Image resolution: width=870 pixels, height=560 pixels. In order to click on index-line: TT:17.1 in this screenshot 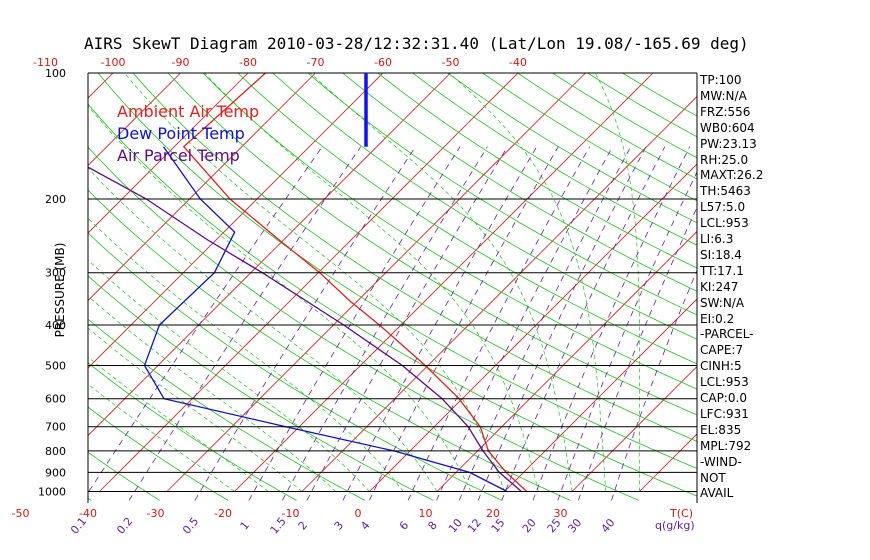, I will do `click(722, 270)`.